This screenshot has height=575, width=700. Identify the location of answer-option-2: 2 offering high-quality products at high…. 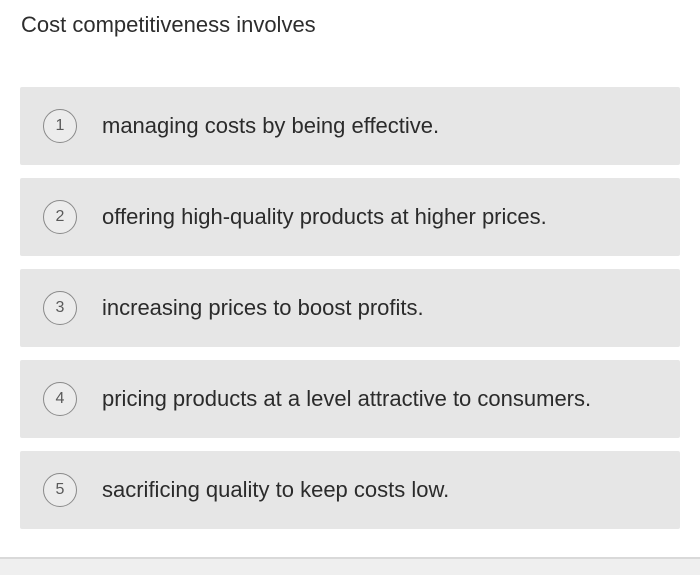
(350, 217).